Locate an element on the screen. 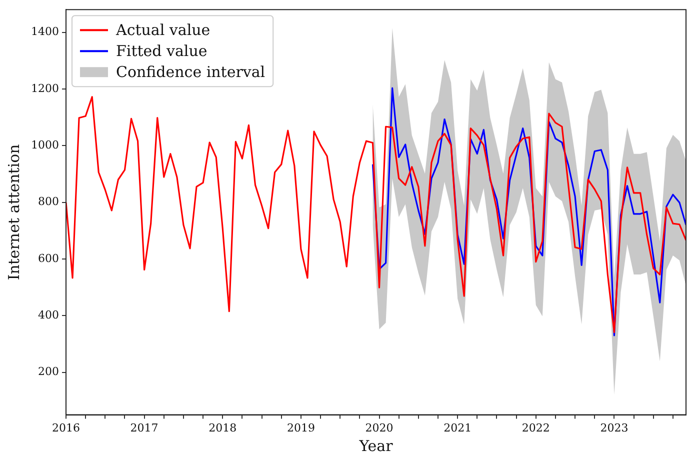 This screenshot has height=460, width=692. x-tick-label: 2019 is located at coordinates (300, 427).